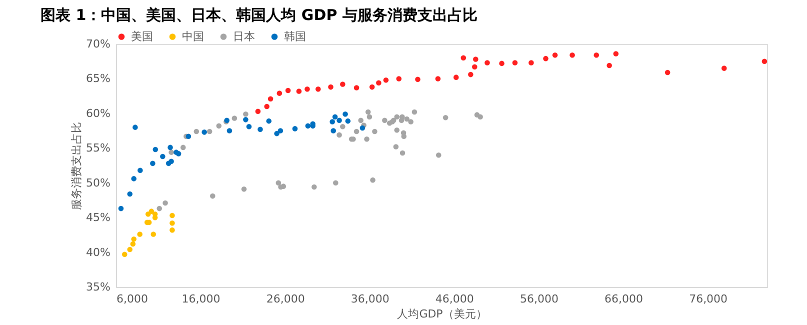  What do you see at coordinates (193, 36) in the screenshot?
I see `legend-label: 中国` at bounding box center [193, 36].